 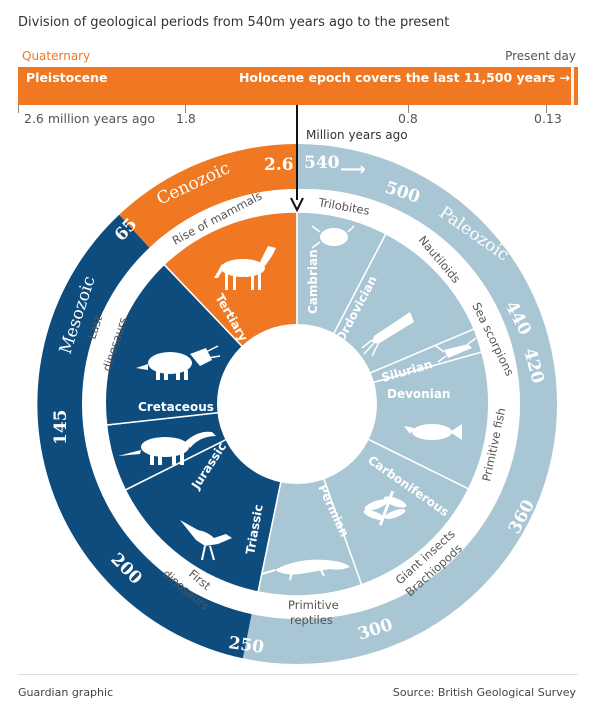 I want to click on note-reptiles: reptiles, so click(x=311, y=620).